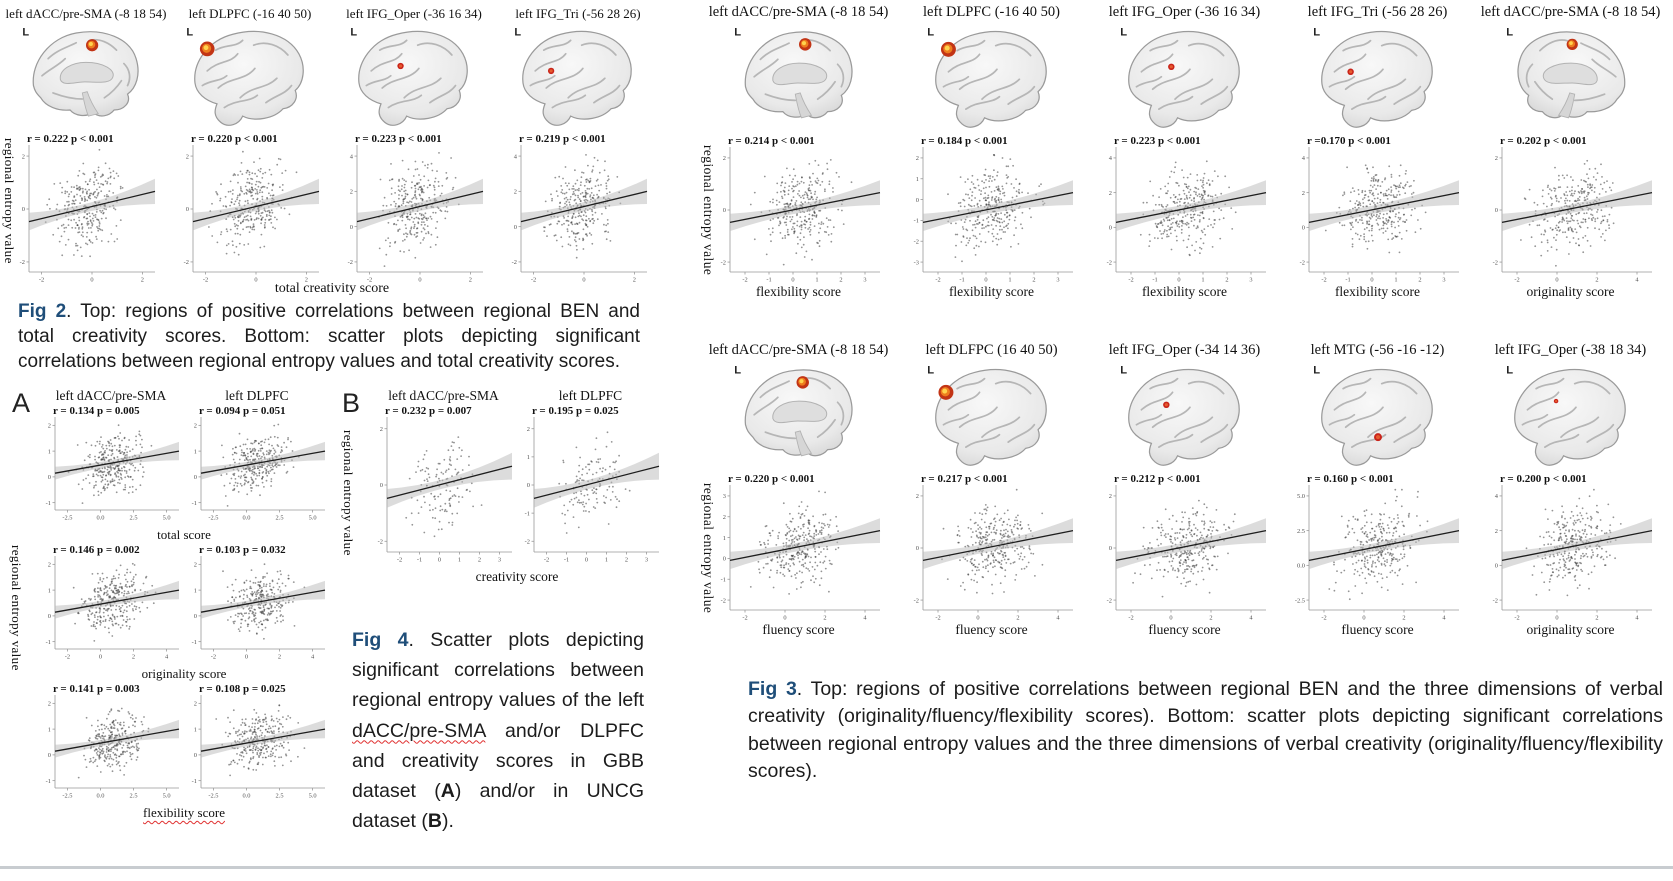  Describe the element at coordinates (184, 535) in the screenshot. I see `x-axis-label: total score` at that location.